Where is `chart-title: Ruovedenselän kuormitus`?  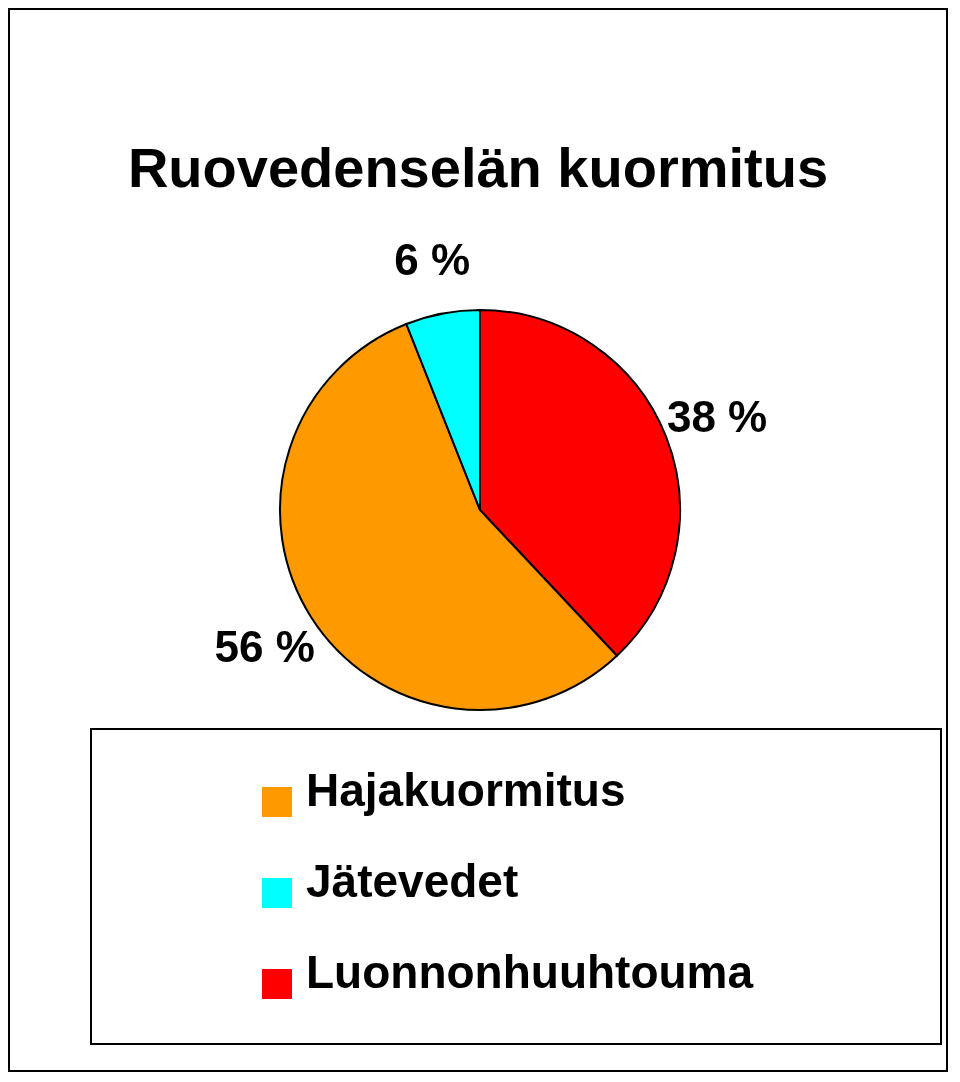 chart-title: Ruovedenselän kuormitus is located at coordinates (478, 168).